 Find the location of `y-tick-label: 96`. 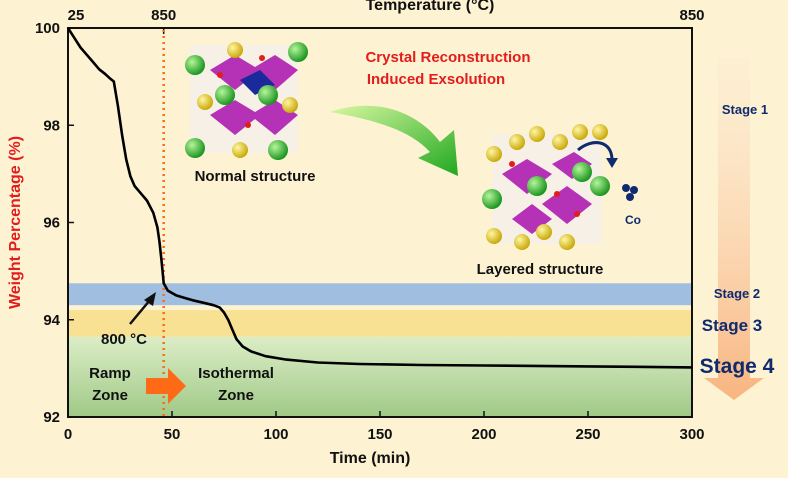

y-tick-label: 96 is located at coordinates (51, 223).